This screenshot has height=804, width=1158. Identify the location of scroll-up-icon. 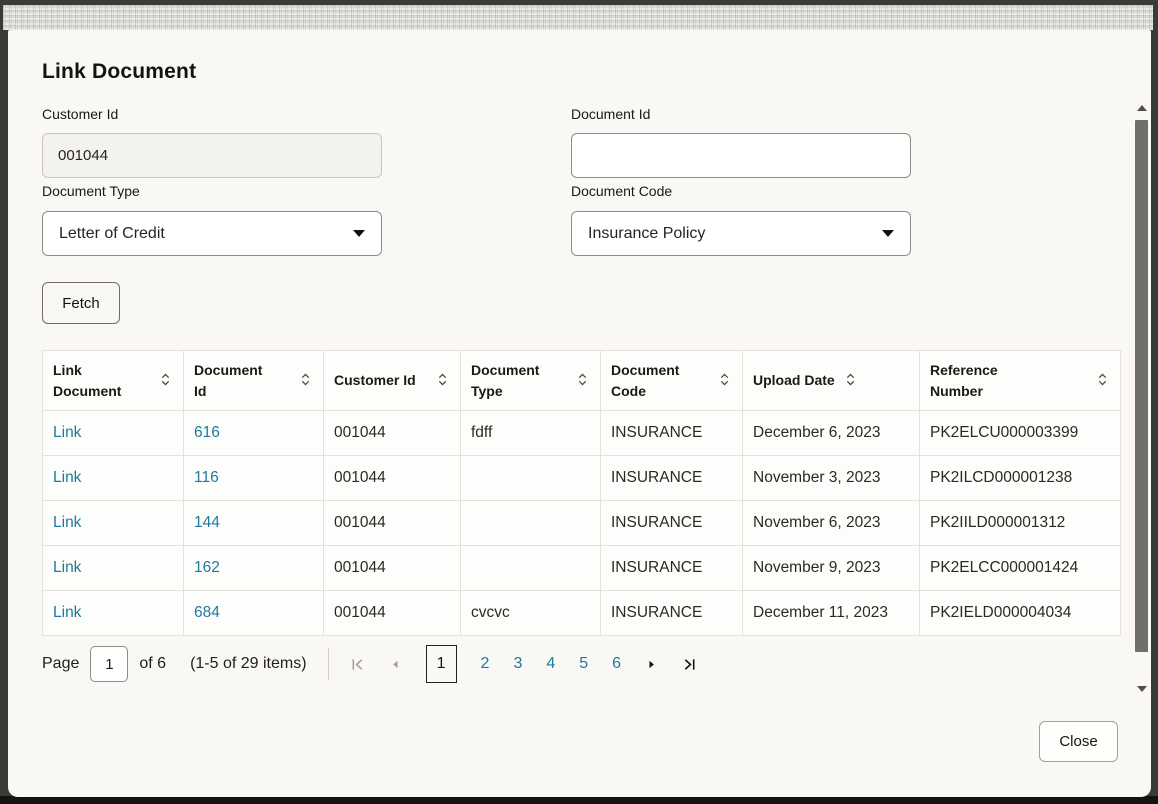
(1142, 108).